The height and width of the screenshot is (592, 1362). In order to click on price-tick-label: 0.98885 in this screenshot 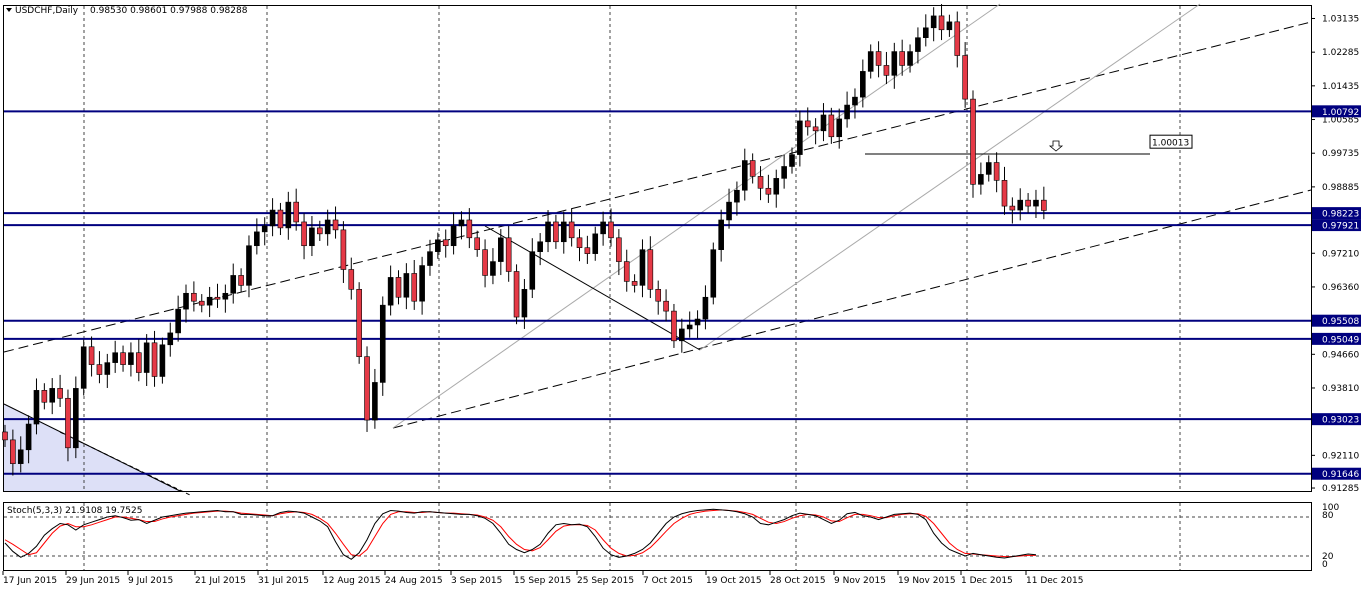, I will do `click(1340, 188)`.